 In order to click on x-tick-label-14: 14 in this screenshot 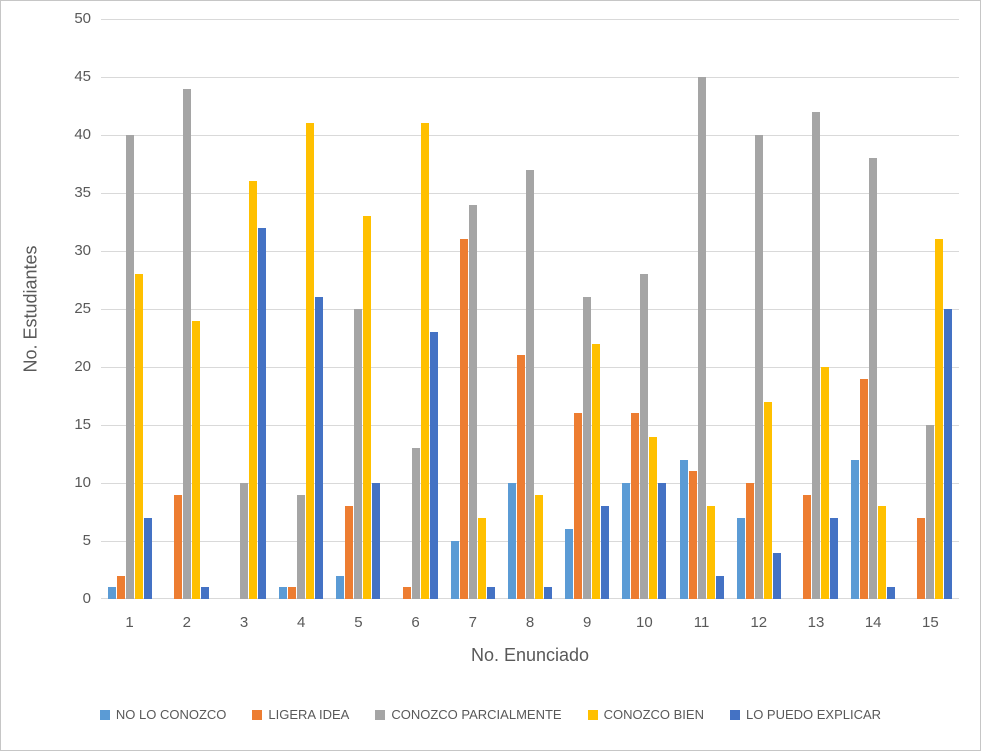, I will do `click(873, 622)`.